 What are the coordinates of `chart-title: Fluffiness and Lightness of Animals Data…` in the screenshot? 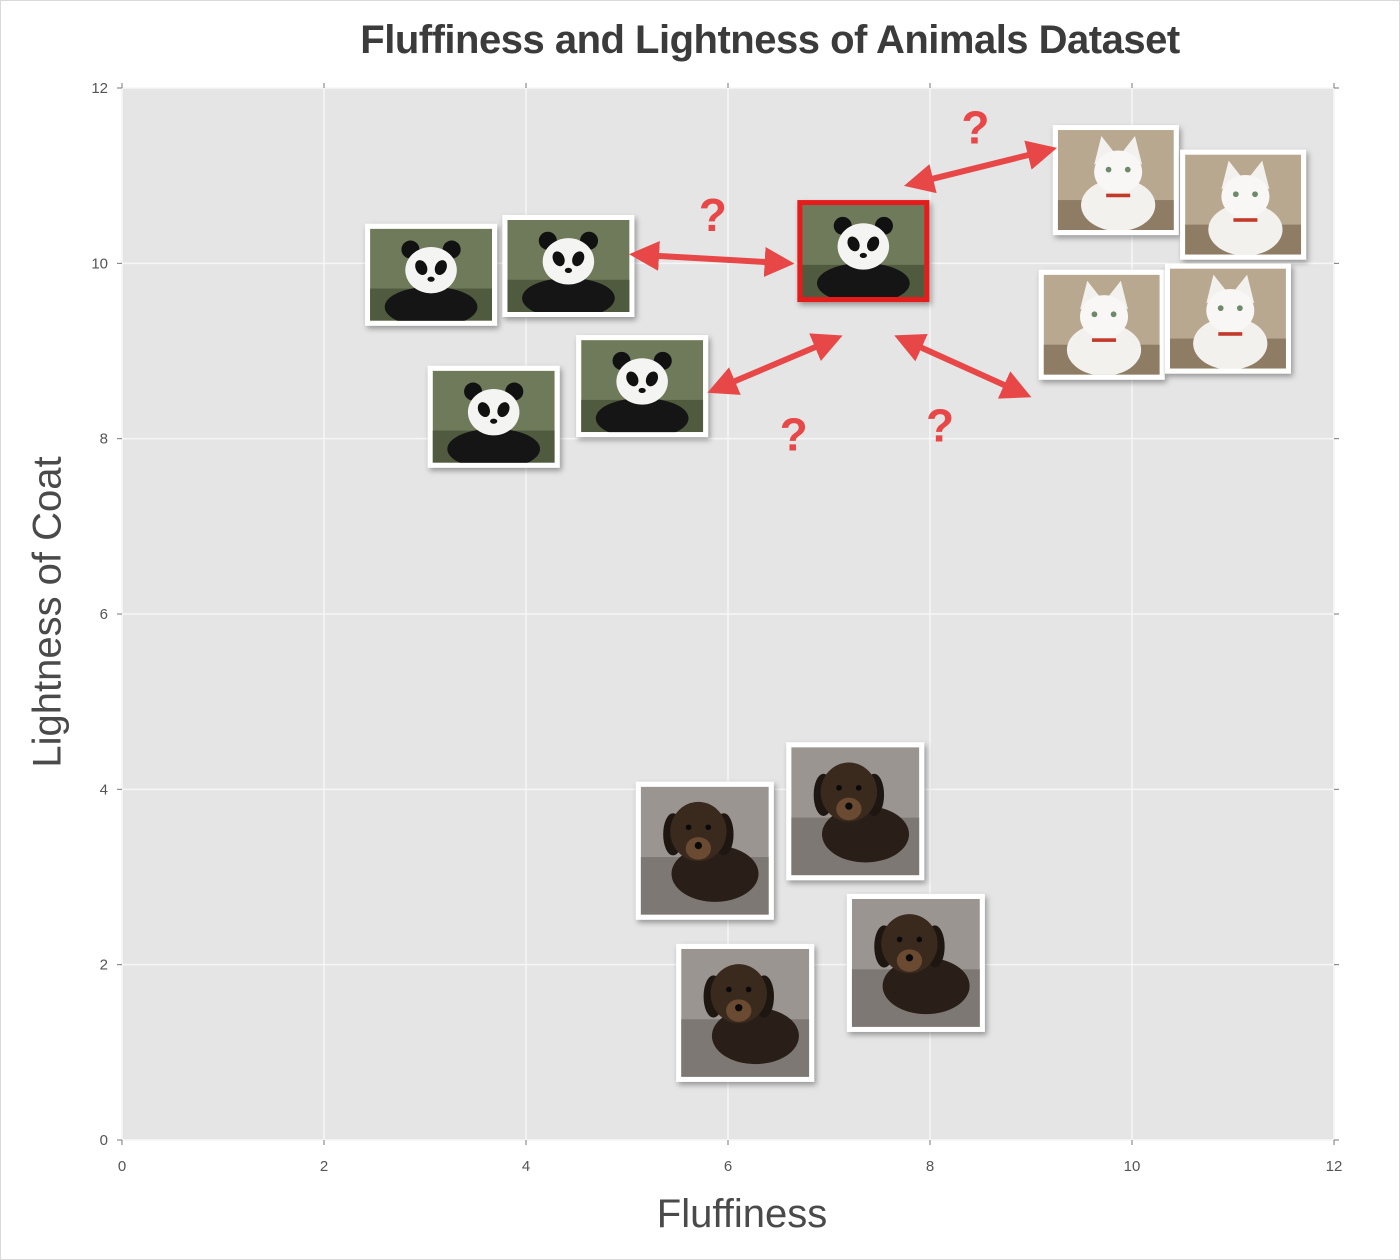 It's located at (770, 40).